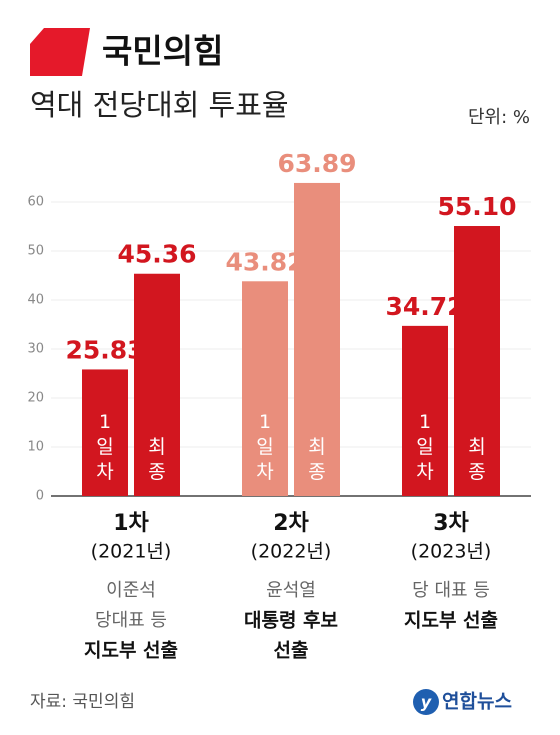 The image size is (560, 735). I want to click on note: 당대표 등, so click(131, 620).